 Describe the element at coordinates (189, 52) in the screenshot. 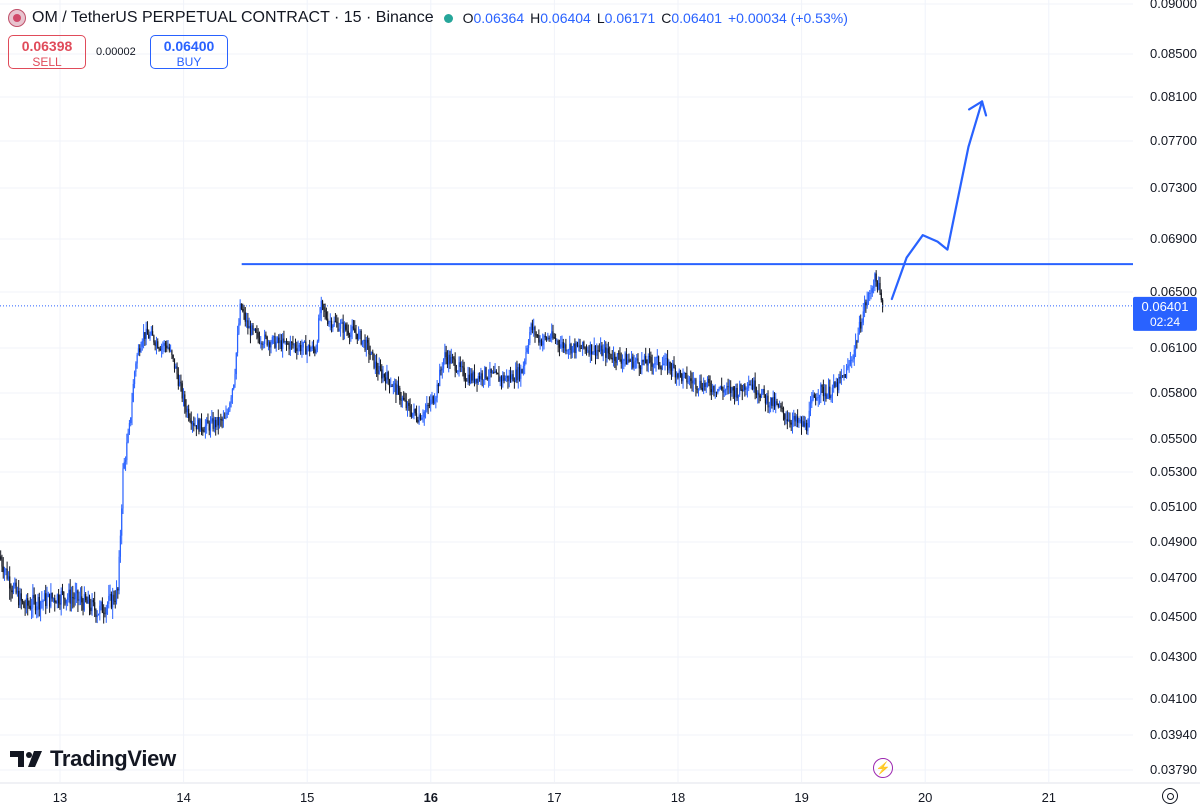

I see `buy-button: 0.06400 BUY` at that location.